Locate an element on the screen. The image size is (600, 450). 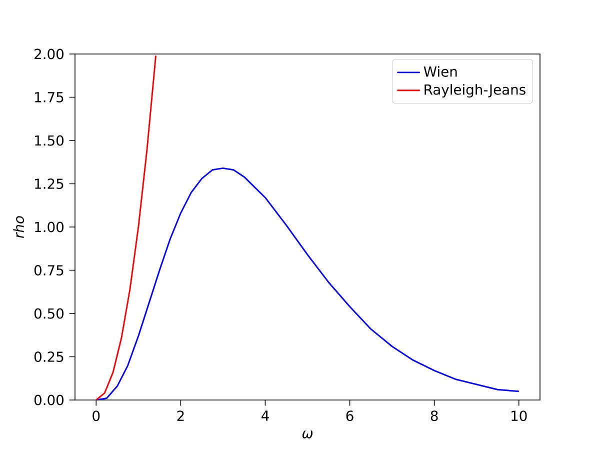
y-tick-label: 2.00 is located at coordinates (49, 54).